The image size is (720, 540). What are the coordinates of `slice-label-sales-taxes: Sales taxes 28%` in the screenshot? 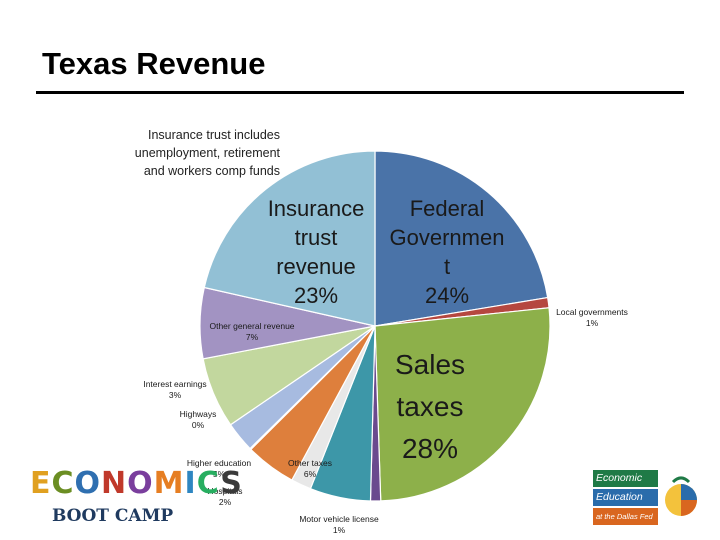 It's located at (430, 406).